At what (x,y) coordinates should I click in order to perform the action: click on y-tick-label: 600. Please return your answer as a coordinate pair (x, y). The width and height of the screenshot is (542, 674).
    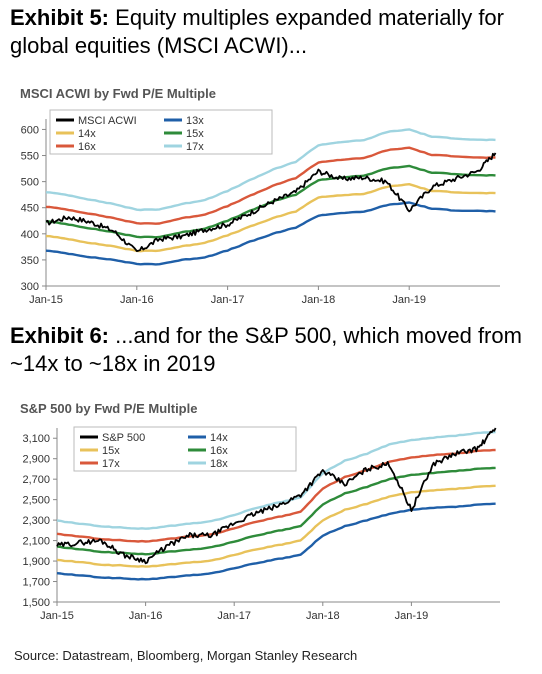
    Looking at the image, I should click on (30, 130).